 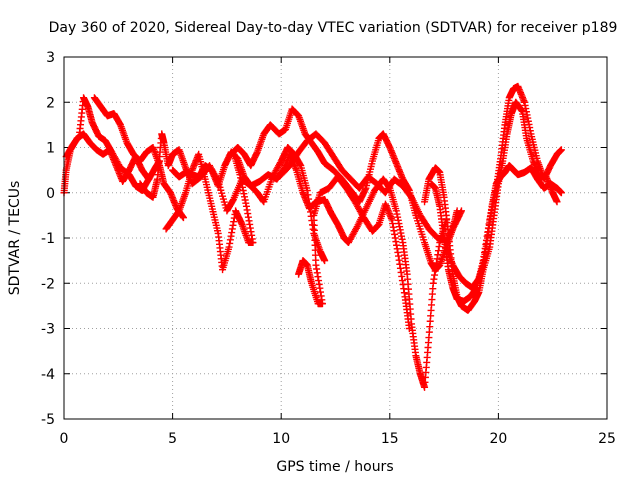 What do you see at coordinates (281, 439) in the screenshot?
I see `x-tick-label: 10` at bounding box center [281, 439].